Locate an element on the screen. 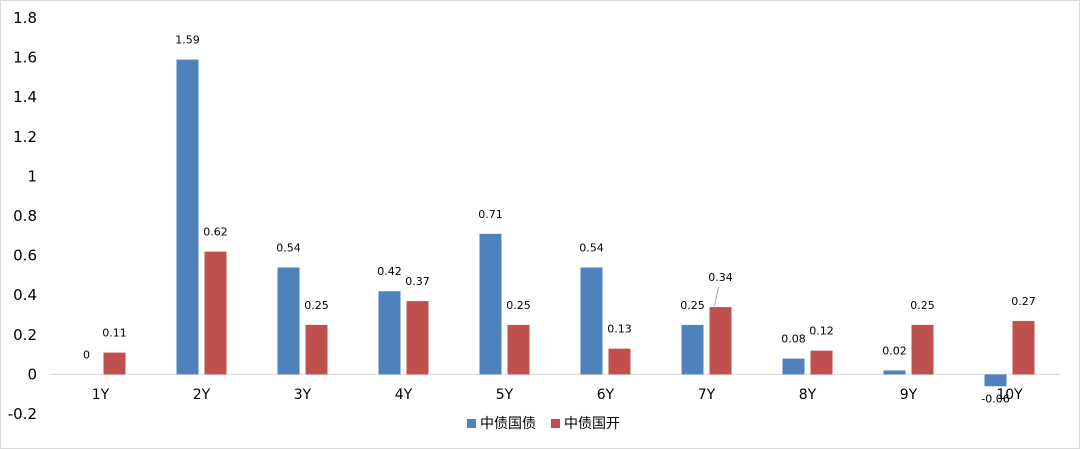  data-label: 0.12 is located at coordinates (821, 331).